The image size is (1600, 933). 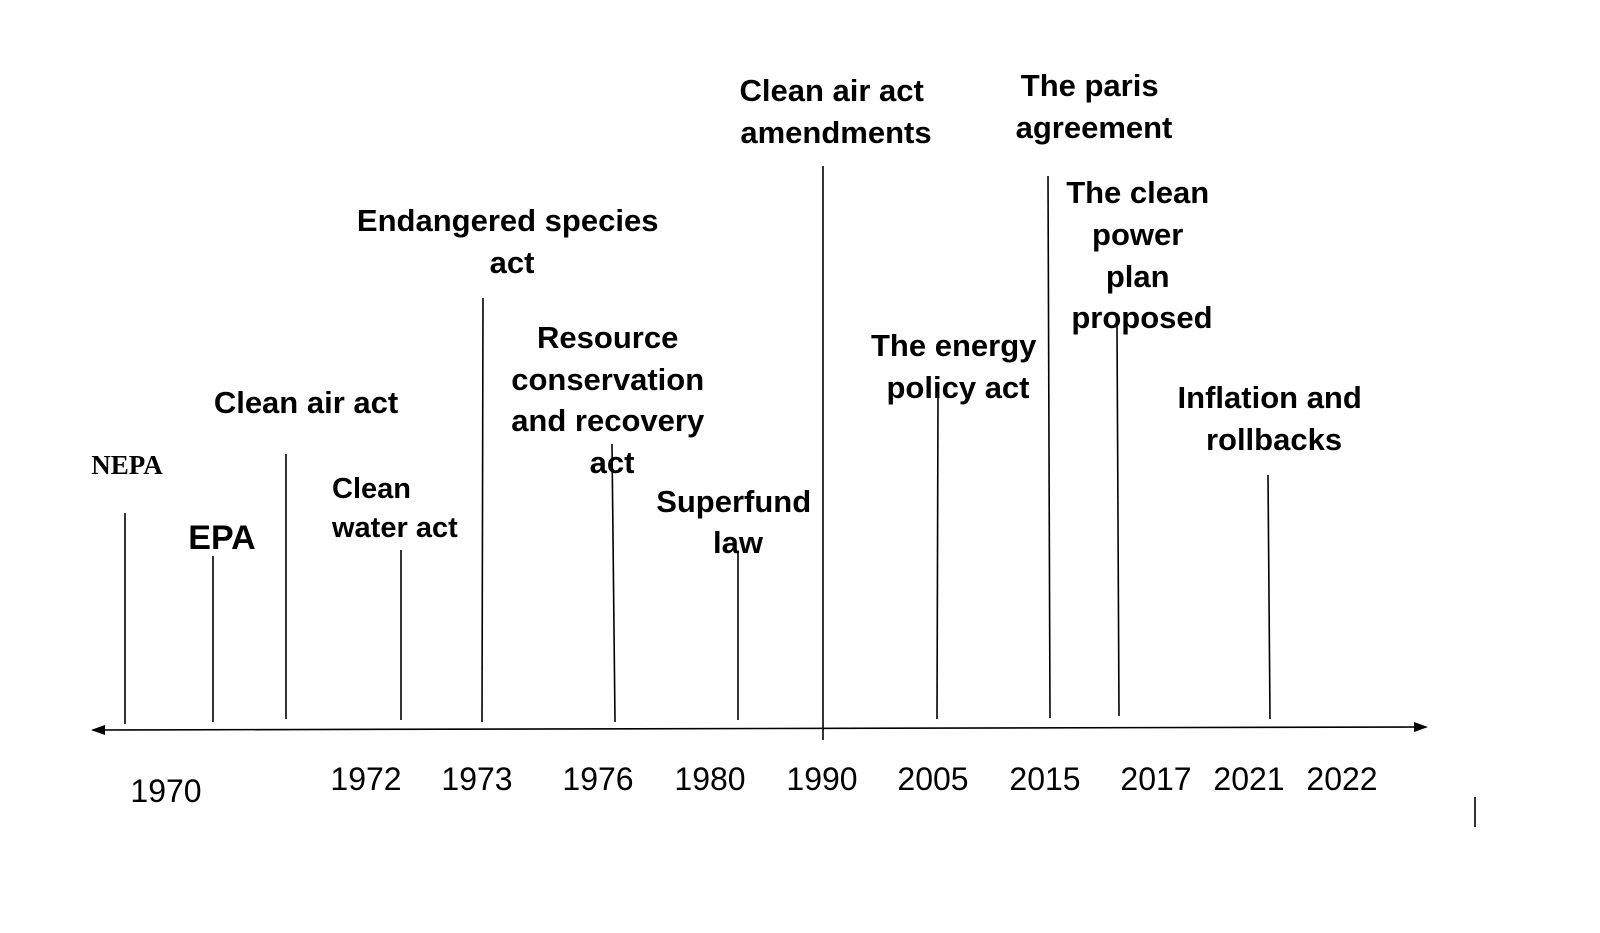 What do you see at coordinates (165, 791) in the screenshot?
I see `year-label: 1970` at bounding box center [165, 791].